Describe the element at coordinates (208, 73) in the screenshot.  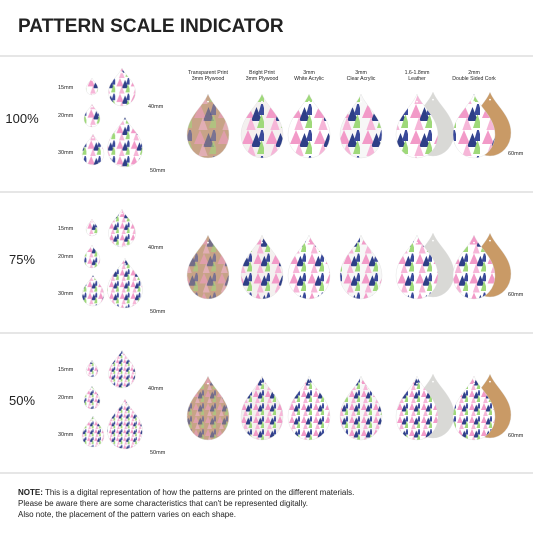
I see `material-name: Transparent Print` at that location.